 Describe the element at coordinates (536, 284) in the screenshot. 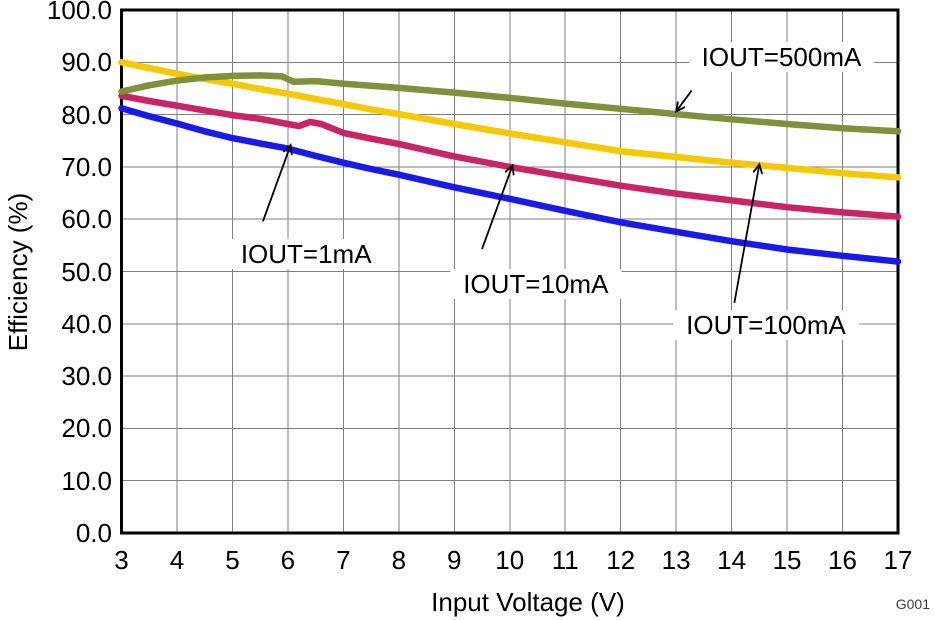

I see `series-annotation-label: IOUT=10mA` at that location.